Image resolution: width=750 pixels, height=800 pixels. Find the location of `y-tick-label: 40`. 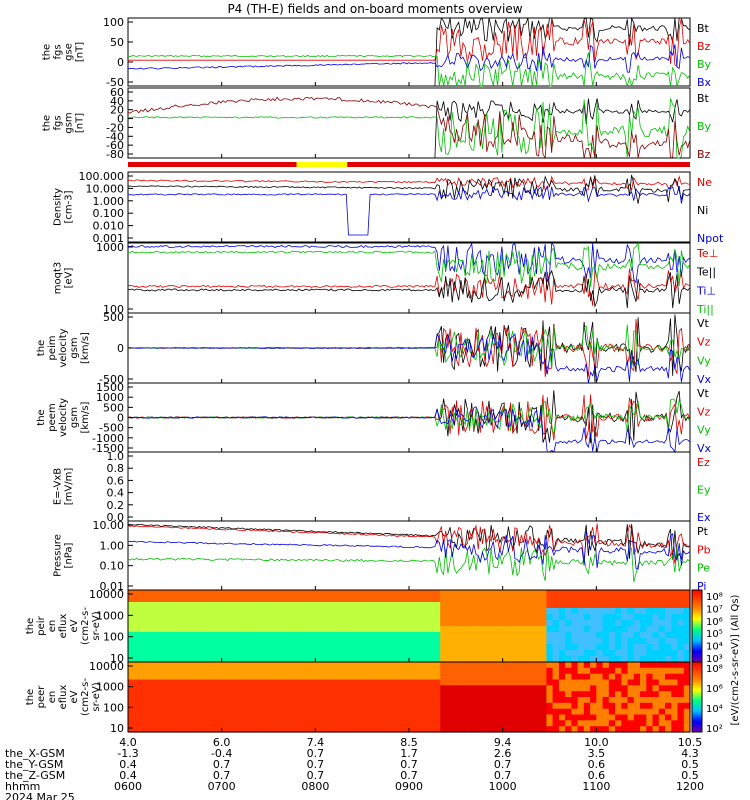

y-tick-label: 40 is located at coordinates (117, 101).